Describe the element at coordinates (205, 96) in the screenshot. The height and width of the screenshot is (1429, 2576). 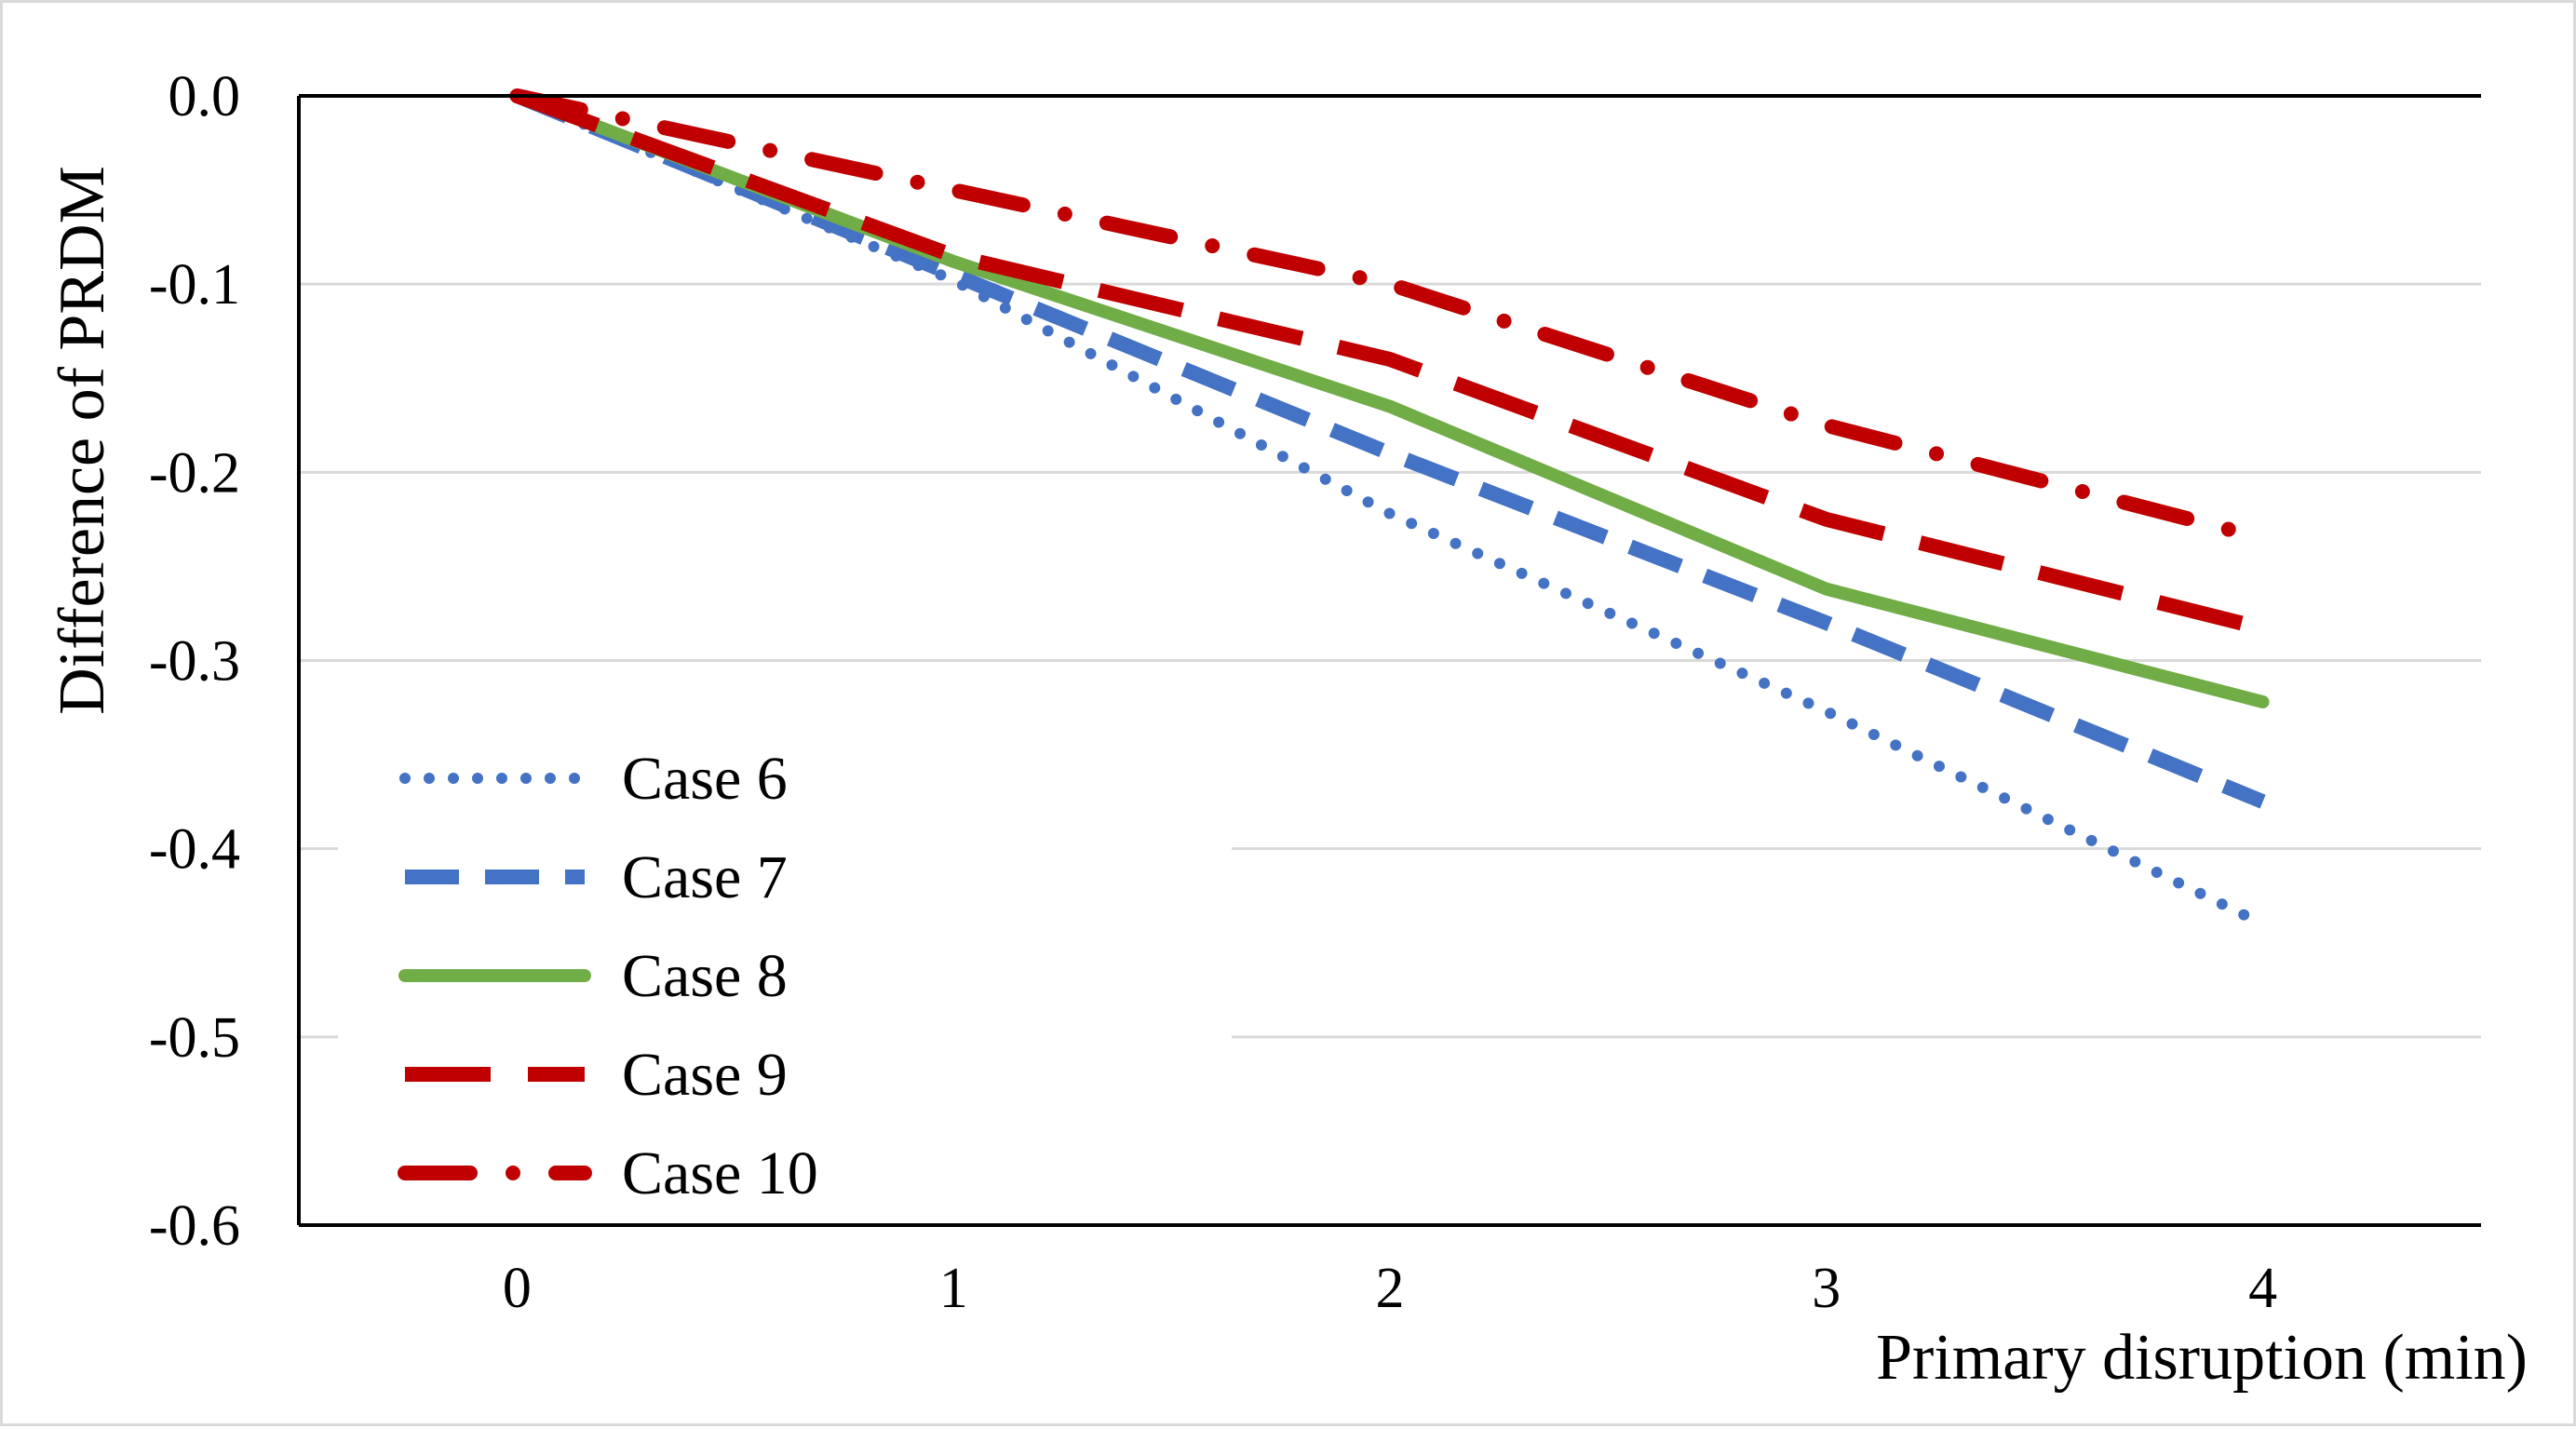
I see `y-tick-label: 0.0` at that location.